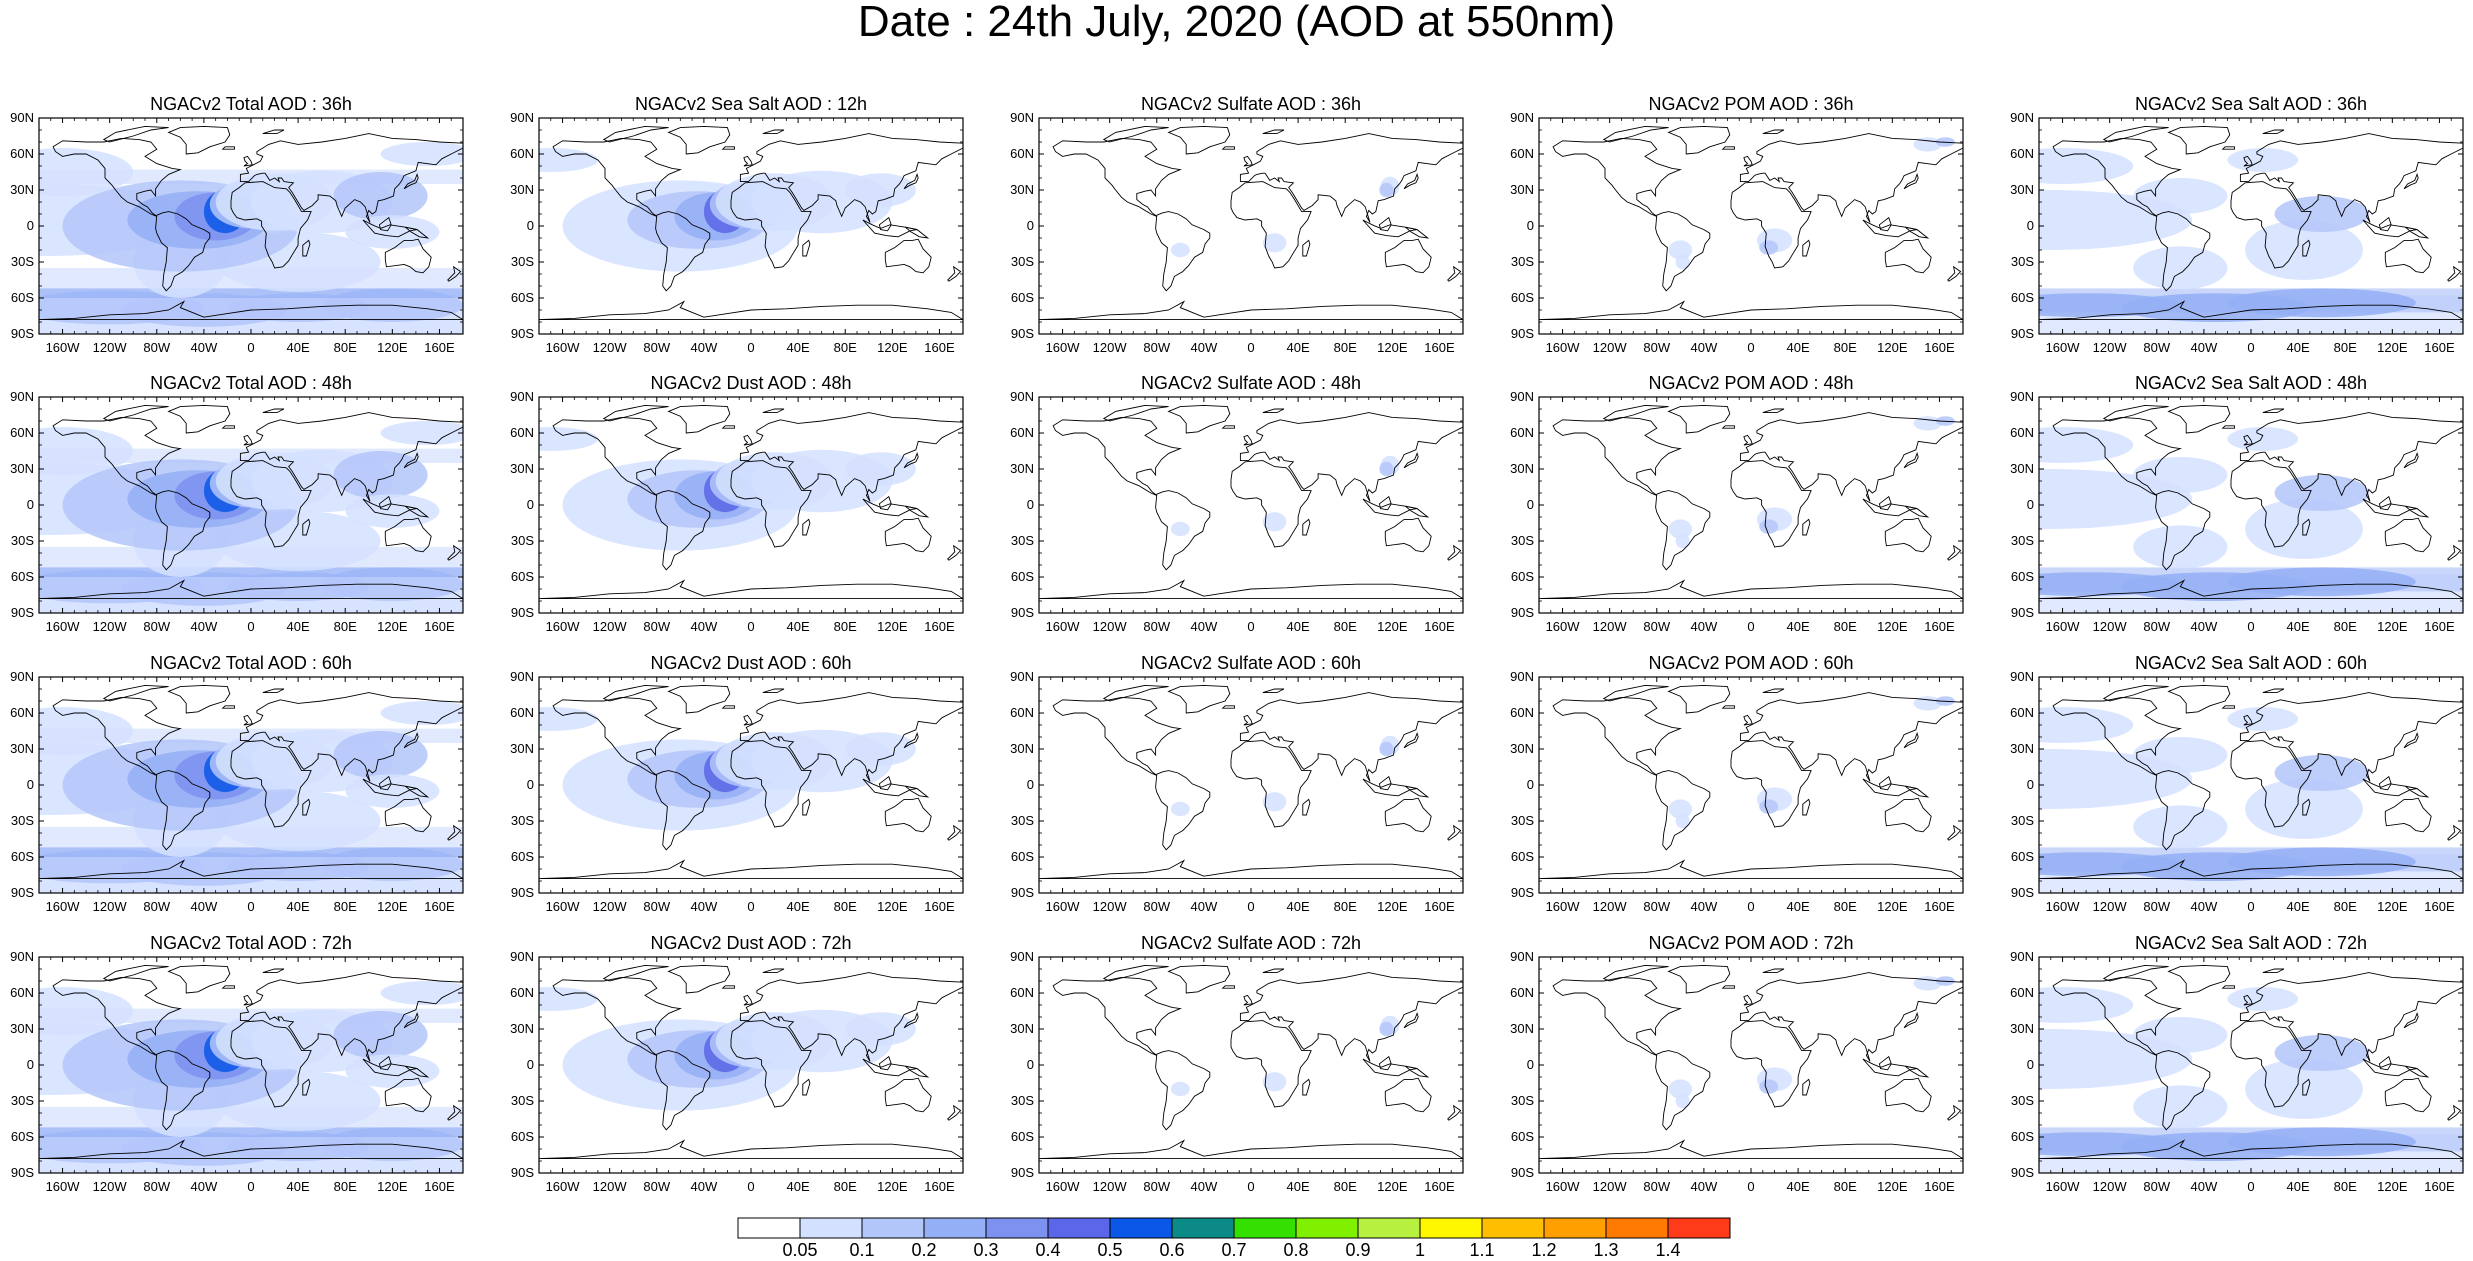  Describe the element at coordinates (251, 104) in the screenshot. I see `panel-title: NGACv2 Total AOD : 36h` at that location.